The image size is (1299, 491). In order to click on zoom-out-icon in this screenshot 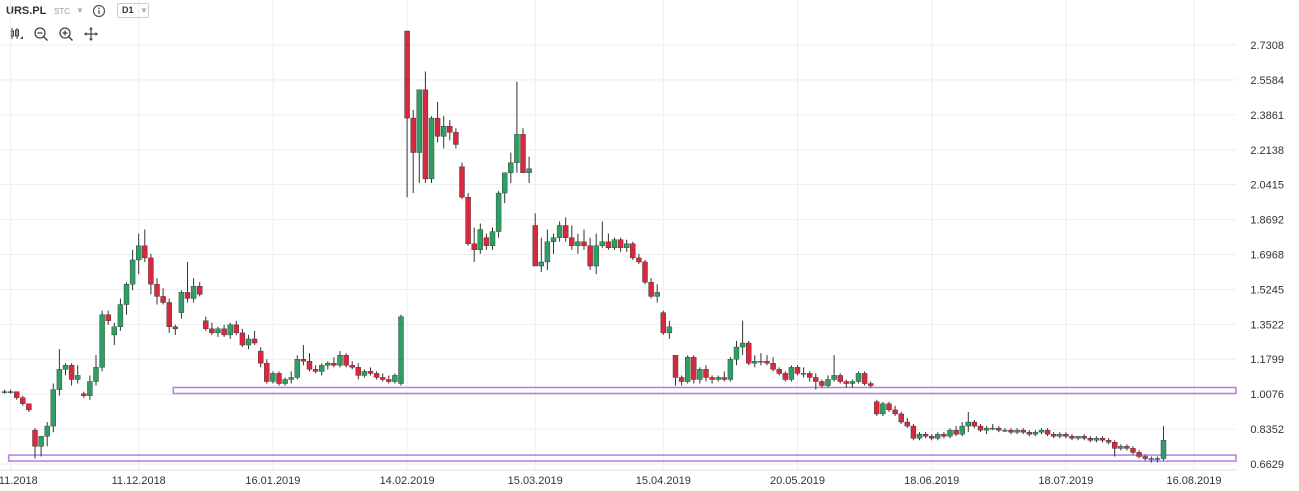, I will do `click(41, 34)`.